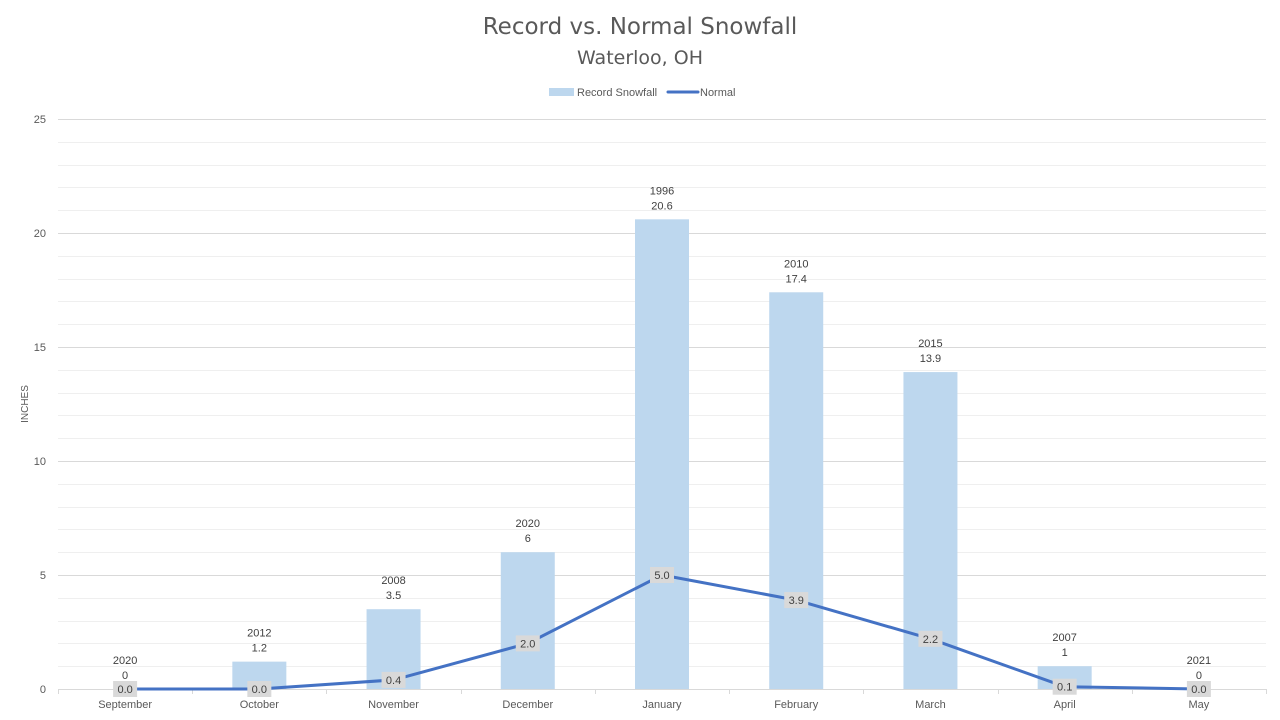  Describe the element at coordinates (1199, 661) in the screenshot. I see `record-year-label: 2021` at that location.